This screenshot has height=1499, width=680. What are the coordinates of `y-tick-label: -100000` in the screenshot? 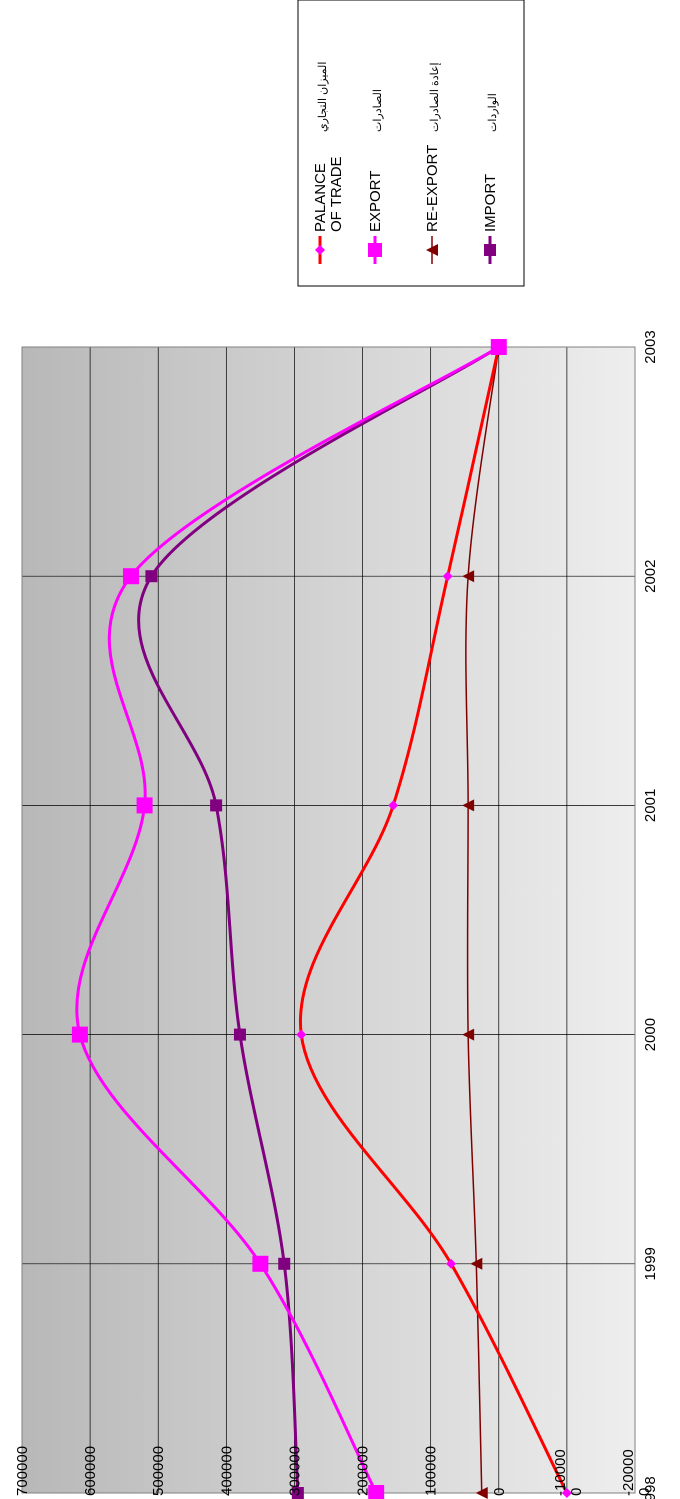 It's located at (568, 1472).